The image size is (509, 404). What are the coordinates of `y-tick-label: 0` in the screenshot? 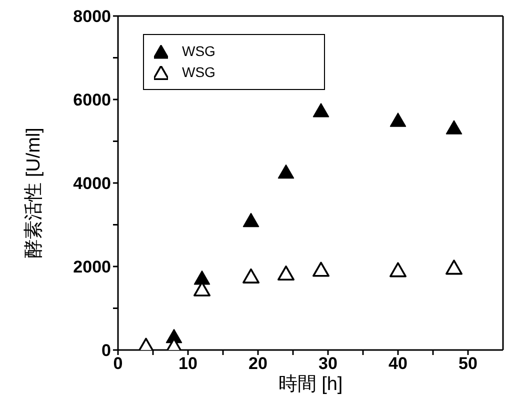 It's located at (106, 350).